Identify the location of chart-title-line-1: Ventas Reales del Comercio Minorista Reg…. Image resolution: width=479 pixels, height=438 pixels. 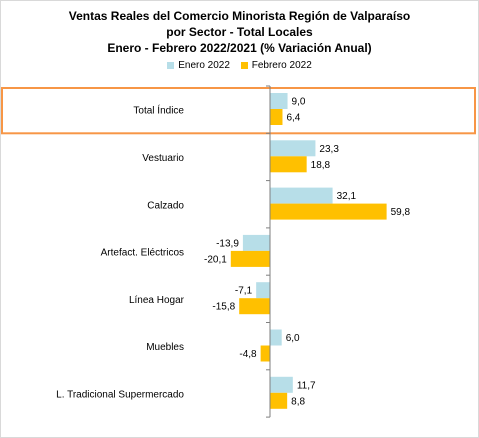
(239, 16).